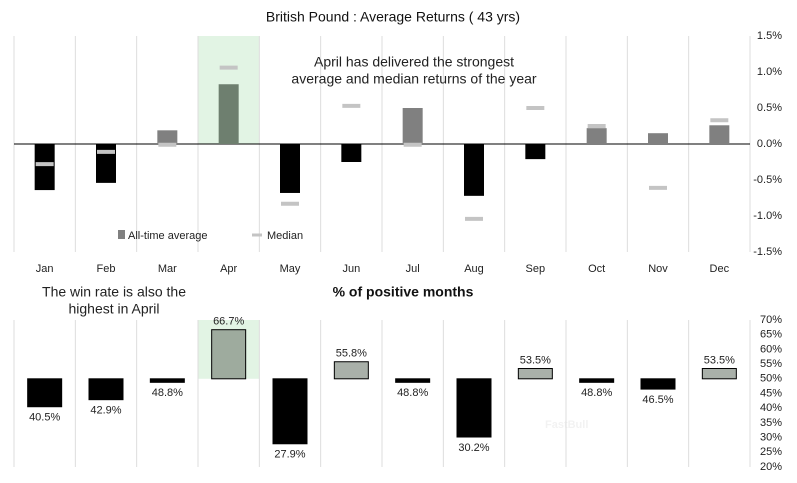  What do you see at coordinates (769, 72) in the screenshot?
I see `y-tick-label: 1.0%` at bounding box center [769, 72].